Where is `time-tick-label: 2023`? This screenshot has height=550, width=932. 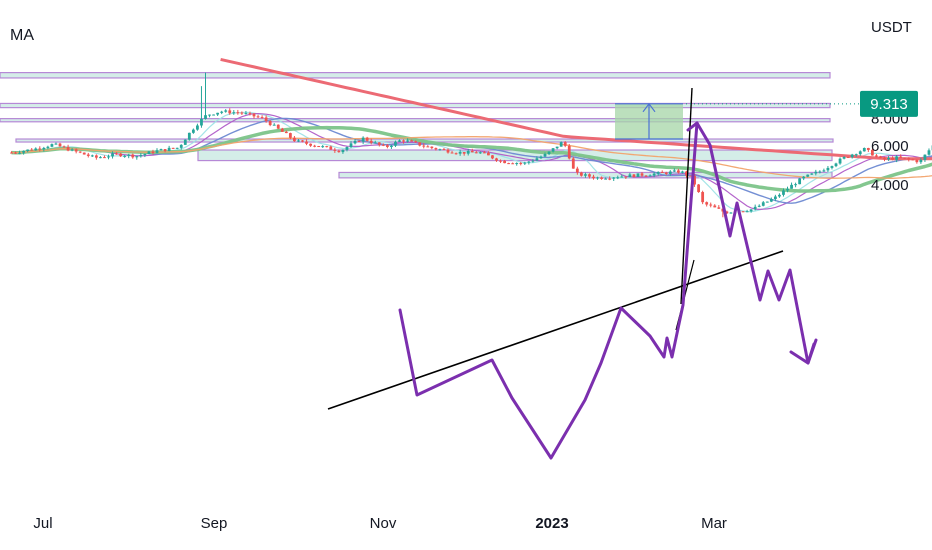 time-tick-label: 2023 is located at coordinates (551, 523).